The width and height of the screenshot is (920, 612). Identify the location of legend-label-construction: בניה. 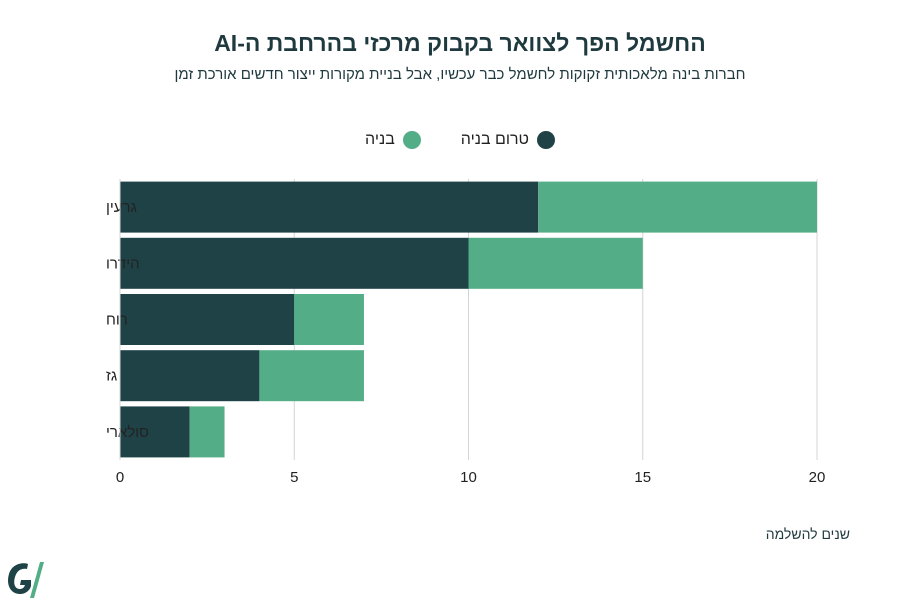
(380, 139).